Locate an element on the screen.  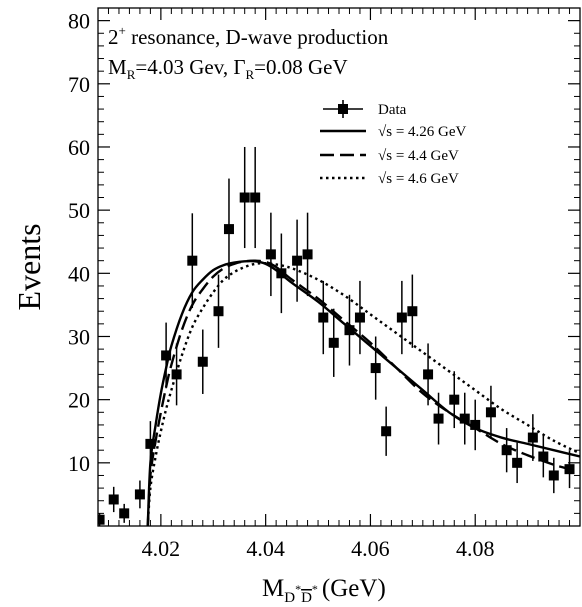
x-axis-title: MD*D* (GeV) is located at coordinates (324, 590).